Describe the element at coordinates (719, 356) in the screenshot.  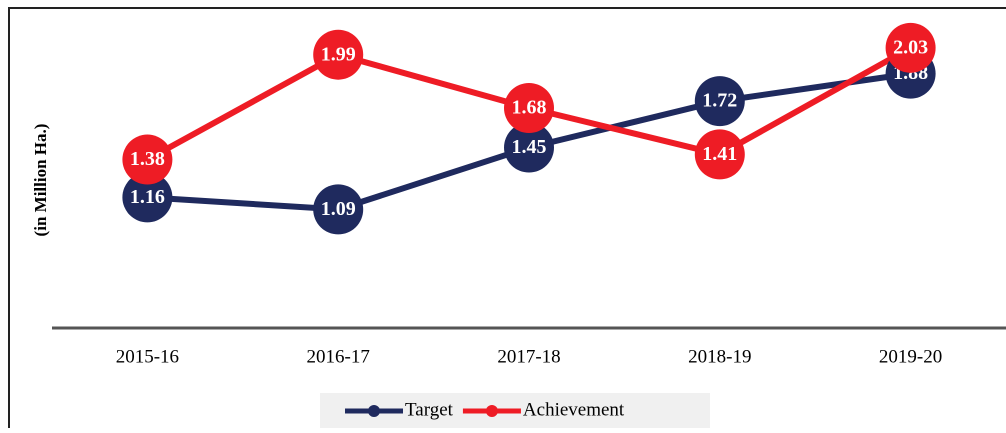
I see `x-tick-label: 2018-19` at that location.